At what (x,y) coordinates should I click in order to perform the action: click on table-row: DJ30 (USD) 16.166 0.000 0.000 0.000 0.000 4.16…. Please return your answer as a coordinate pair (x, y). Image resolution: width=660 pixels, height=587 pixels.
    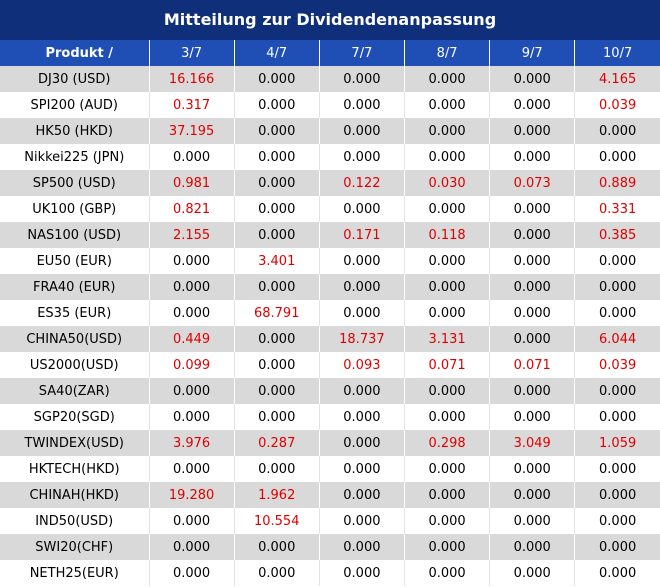
    Looking at the image, I should click on (330, 79).